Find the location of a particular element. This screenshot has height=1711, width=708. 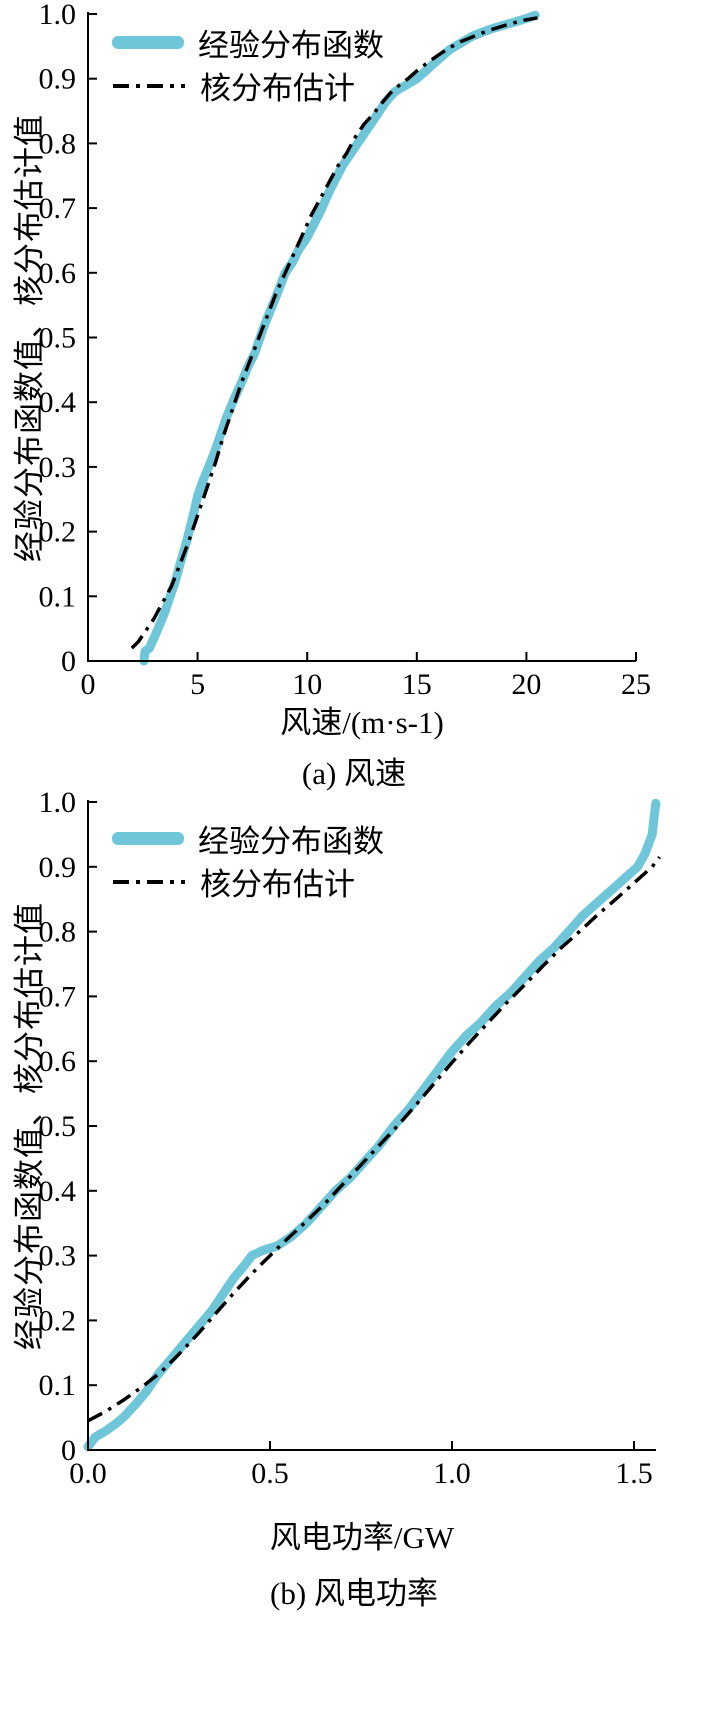

x-axis-label: 风电功率/GW is located at coordinates (362, 1537).